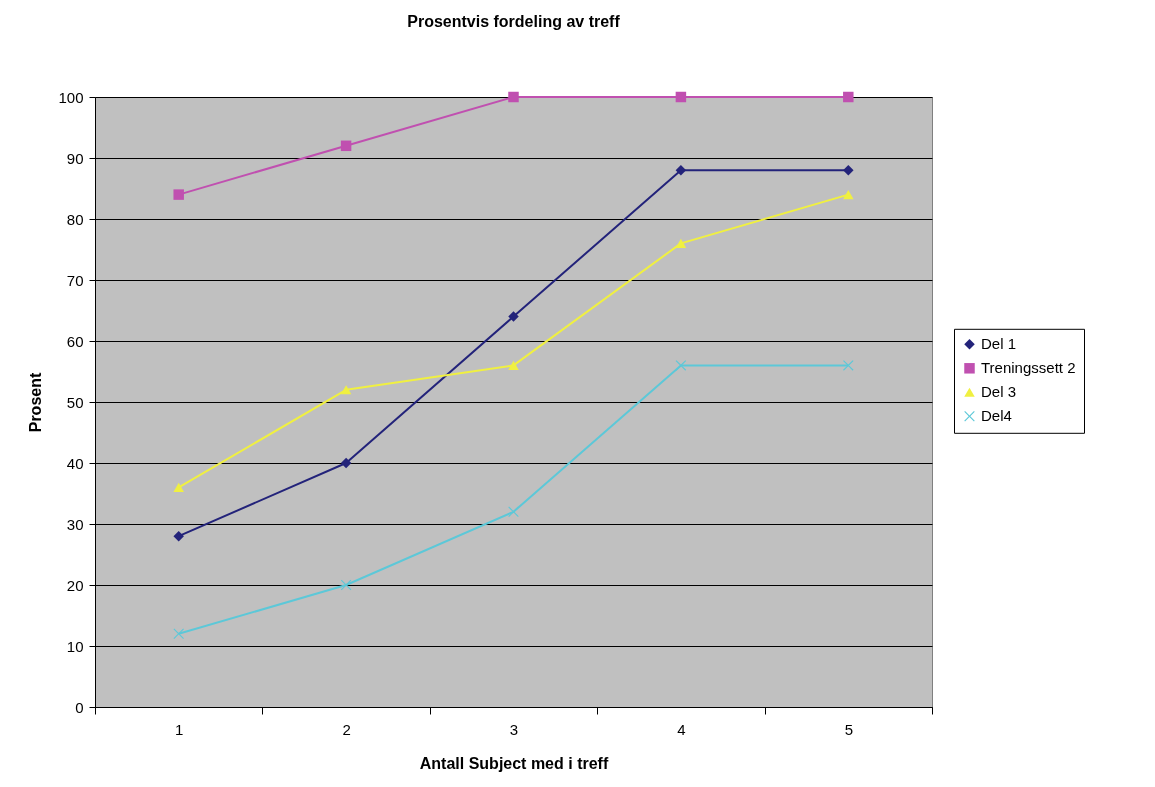 The image size is (1155, 787). What do you see at coordinates (681, 729) in the screenshot?
I see `x-tick-label: 4` at bounding box center [681, 729].